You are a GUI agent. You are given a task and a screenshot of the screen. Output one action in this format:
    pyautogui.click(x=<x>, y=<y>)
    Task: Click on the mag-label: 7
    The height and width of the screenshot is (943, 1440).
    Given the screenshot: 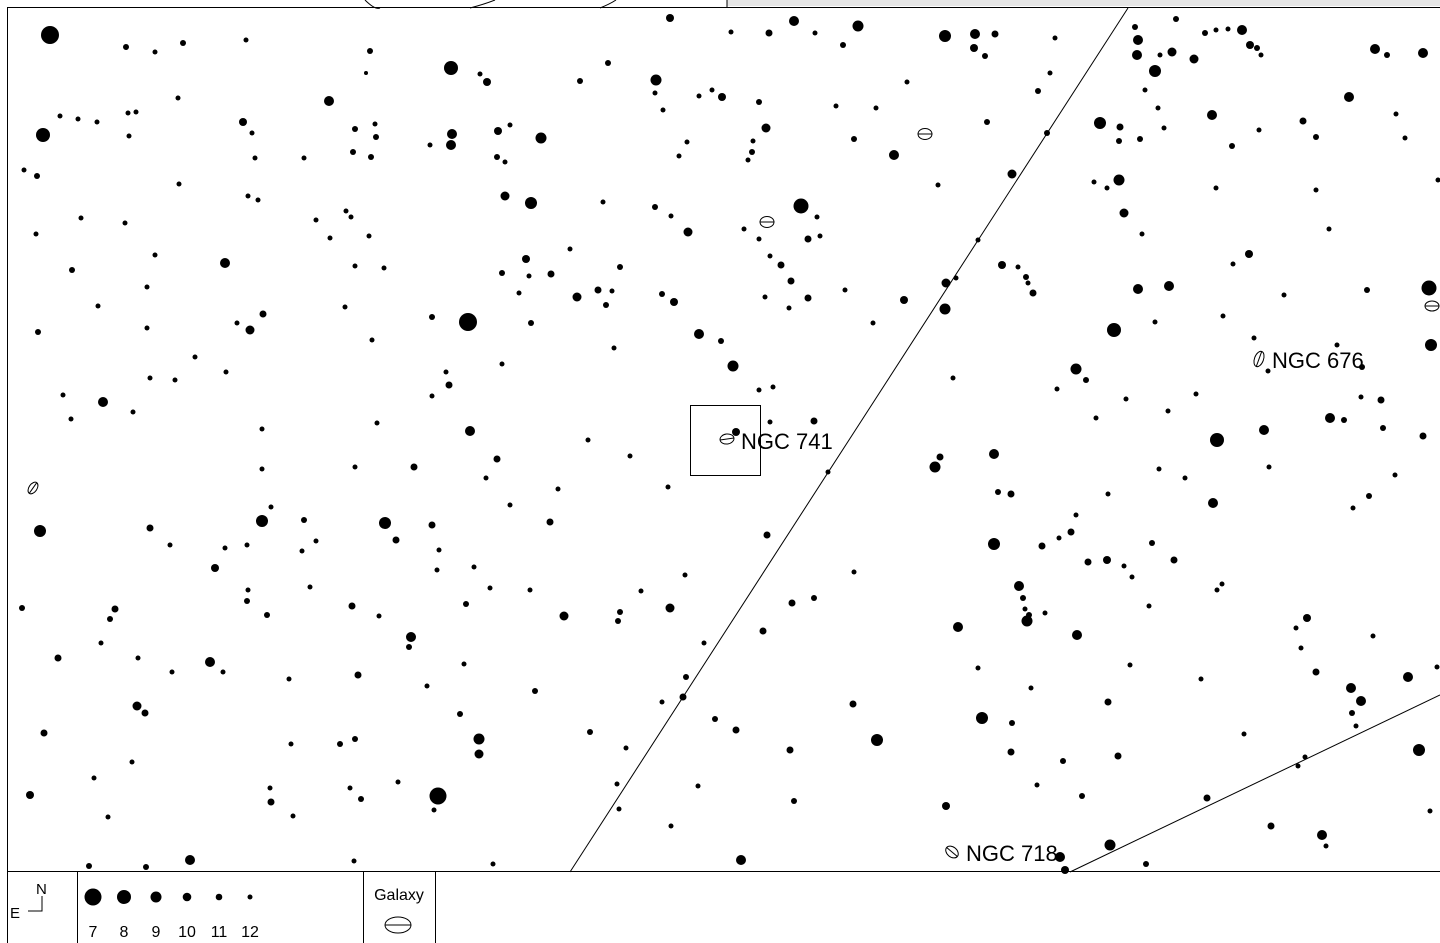 What is the action you would take?
    pyautogui.click(x=93, y=932)
    